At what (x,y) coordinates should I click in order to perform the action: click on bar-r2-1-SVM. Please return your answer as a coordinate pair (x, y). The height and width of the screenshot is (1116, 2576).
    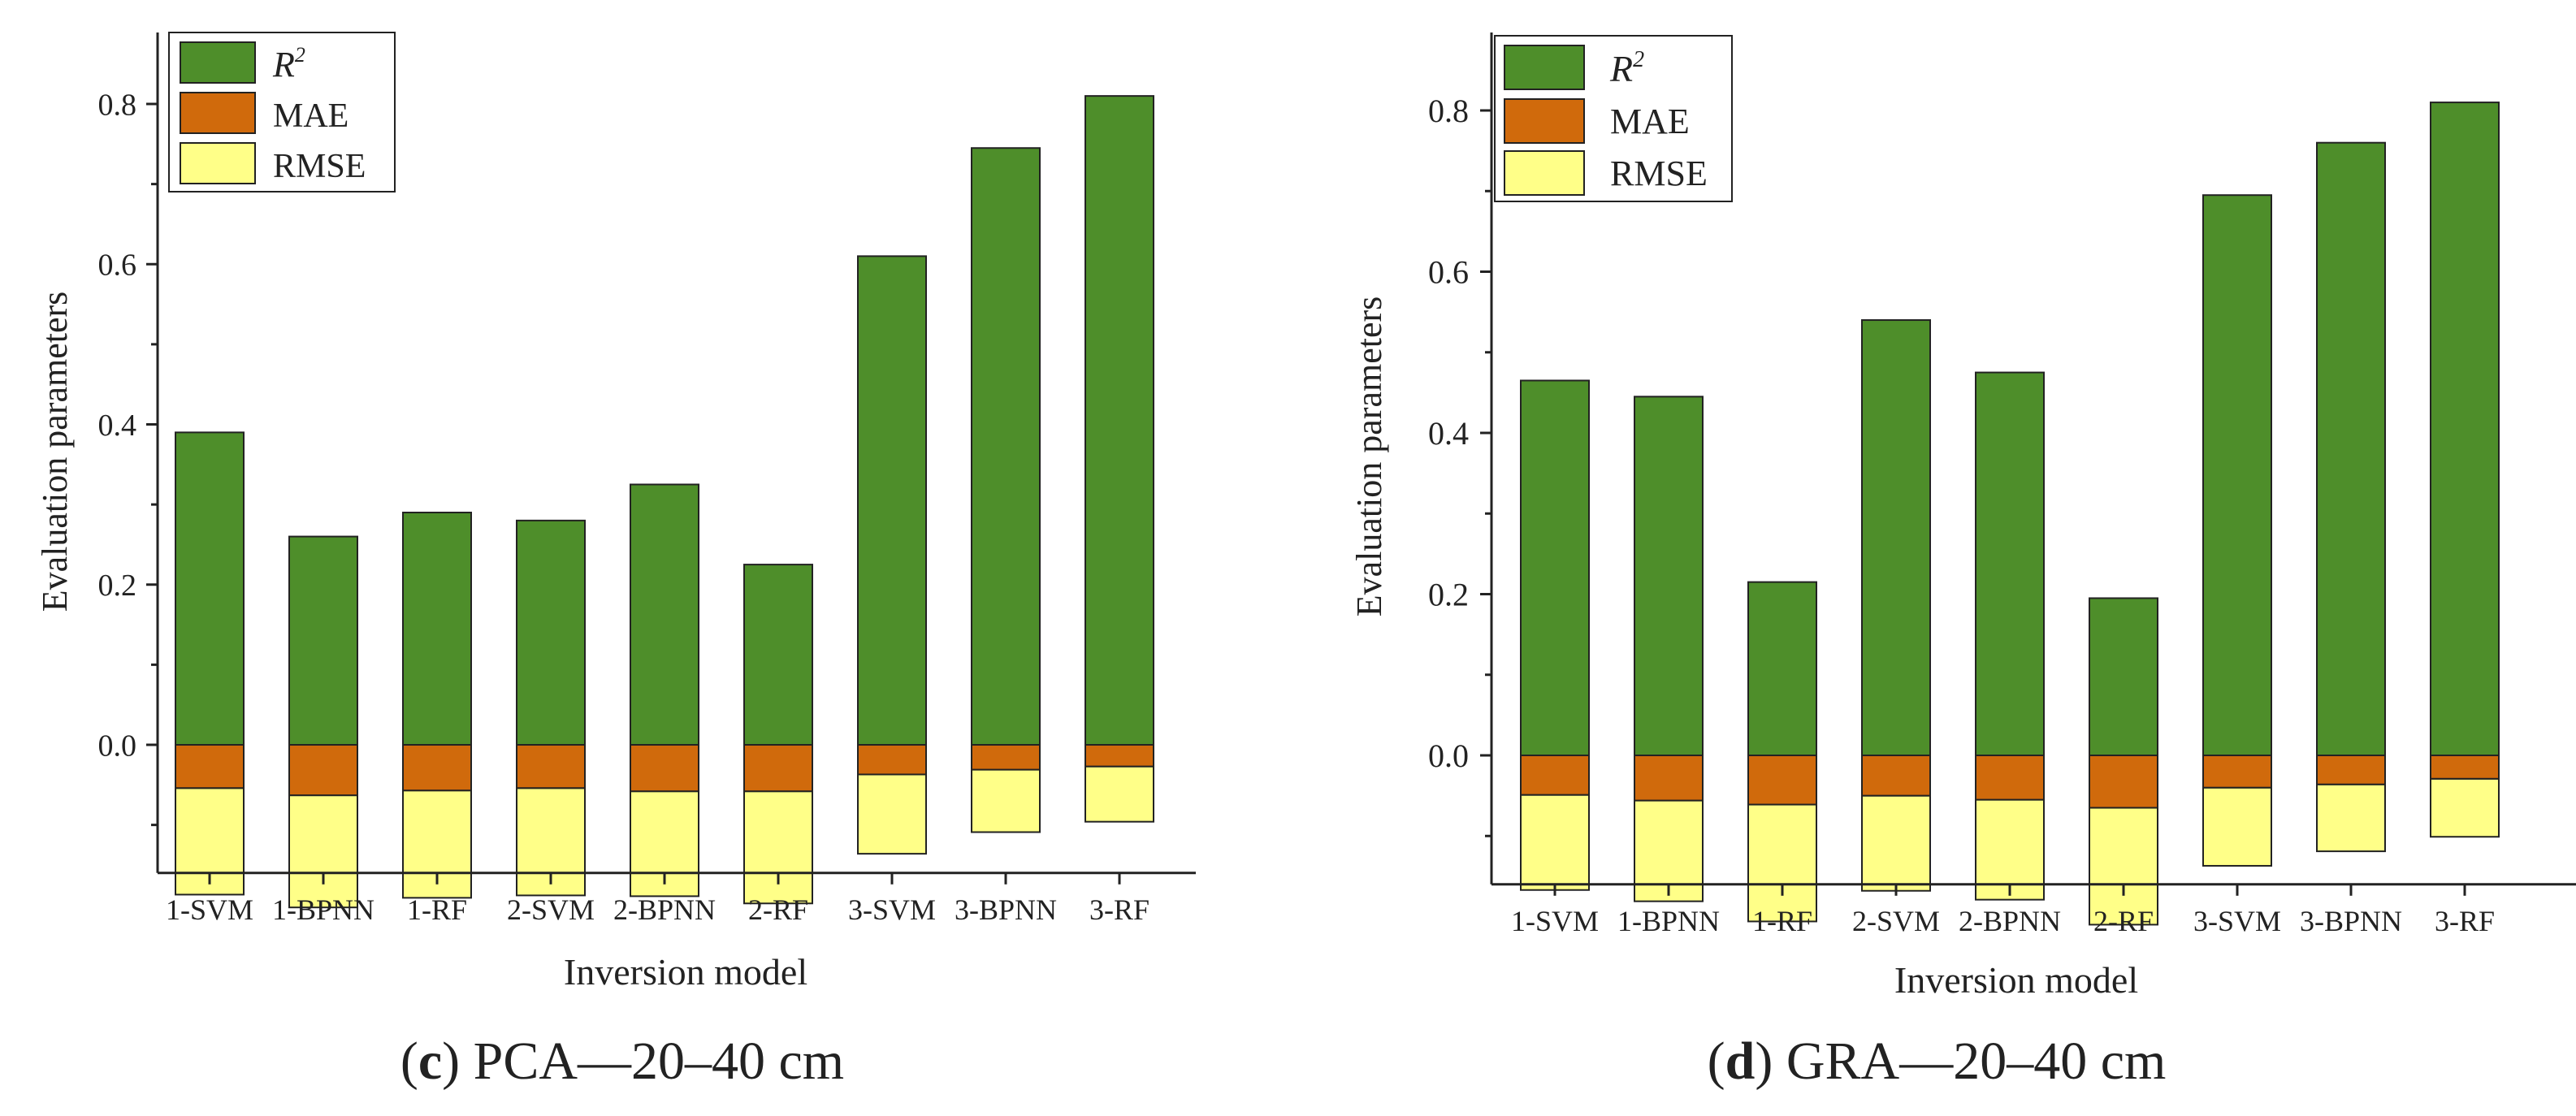
    Looking at the image, I should click on (210, 588).